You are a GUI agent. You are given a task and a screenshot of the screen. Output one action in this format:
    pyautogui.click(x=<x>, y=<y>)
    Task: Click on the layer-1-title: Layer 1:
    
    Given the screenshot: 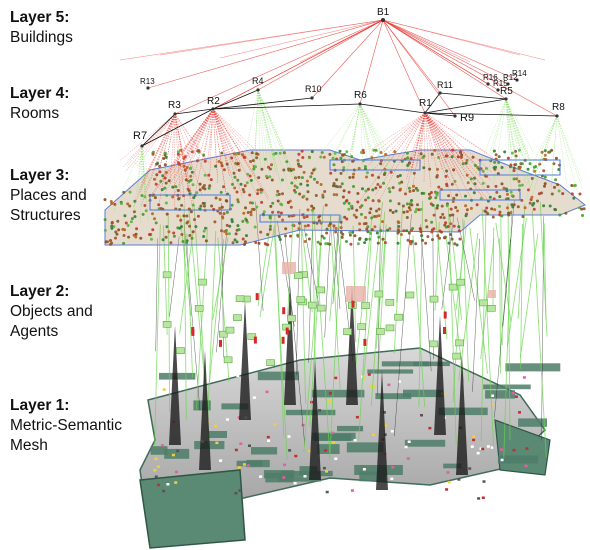 What is the action you would take?
    pyautogui.click(x=40, y=405)
    